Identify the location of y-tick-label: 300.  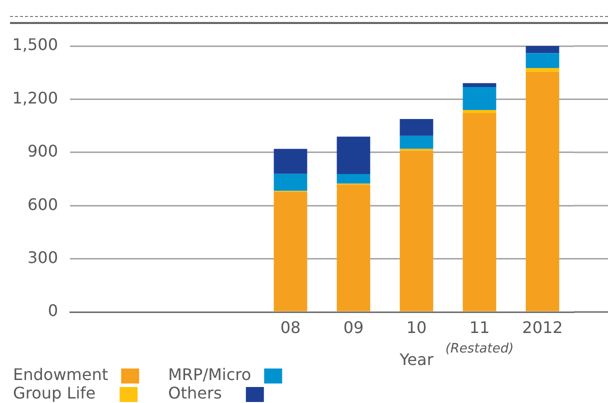
(42, 257).